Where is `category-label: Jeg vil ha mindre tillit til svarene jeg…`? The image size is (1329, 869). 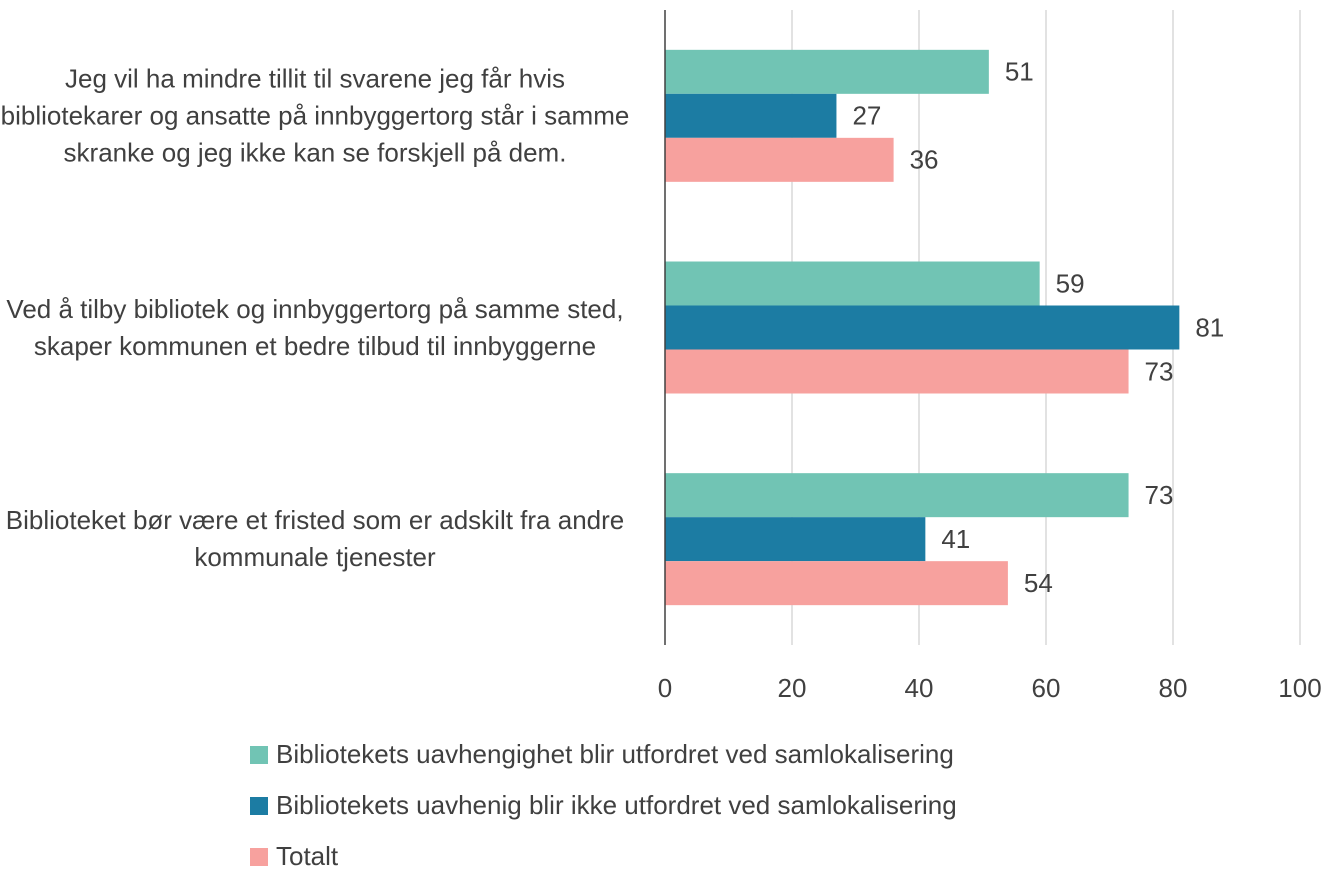
category-label: Jeg vil ha mindre tillit til svarene jeg… is located at coordinates (315, 115).